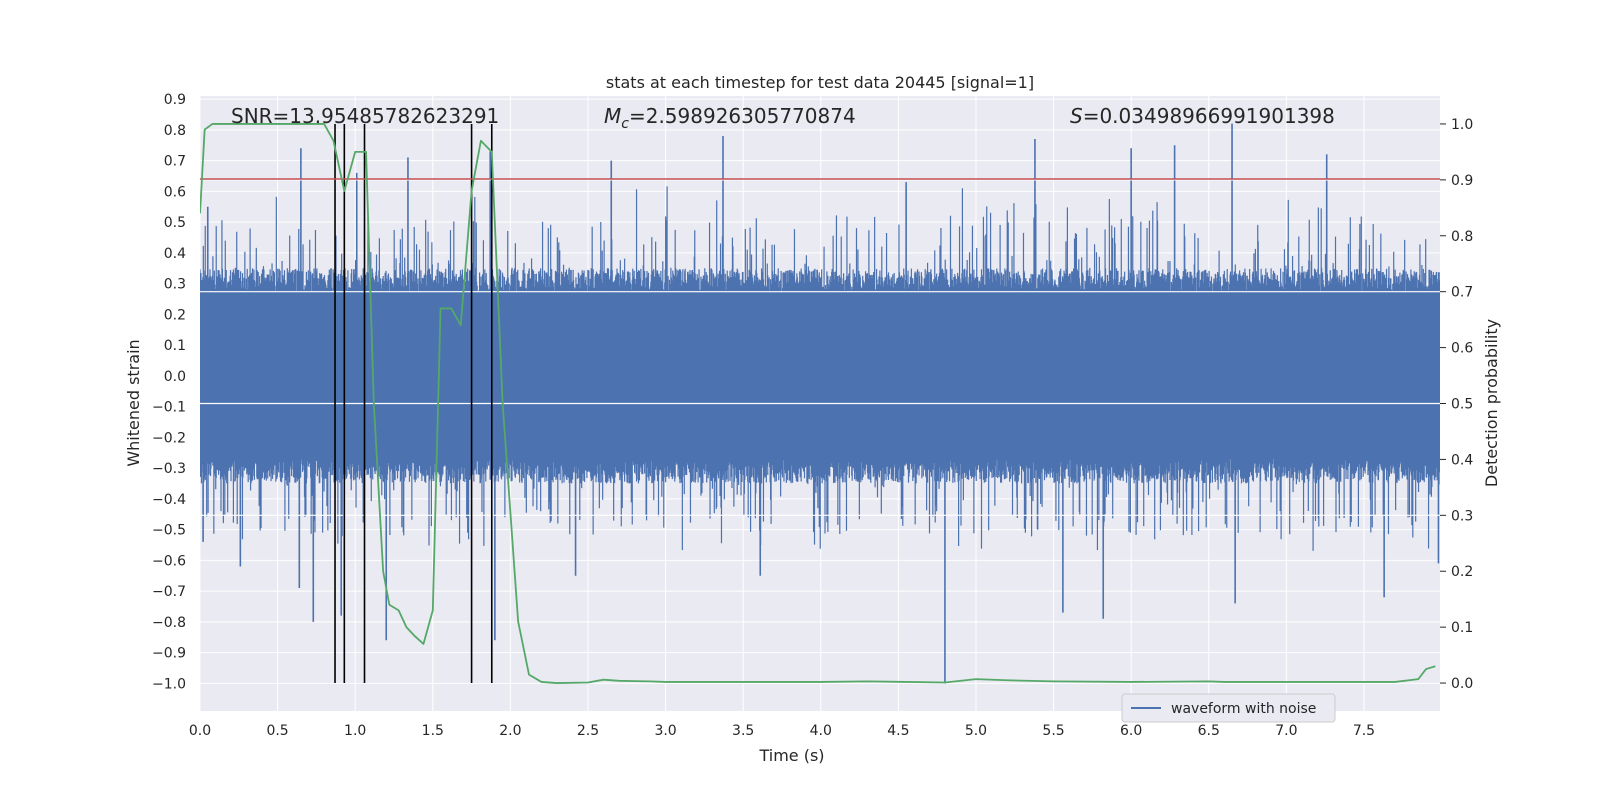  What do you see at coordinates (169, 408) in the screenshot?
I see `y-tick-label: −0.1` at bounding box center [169, 408].